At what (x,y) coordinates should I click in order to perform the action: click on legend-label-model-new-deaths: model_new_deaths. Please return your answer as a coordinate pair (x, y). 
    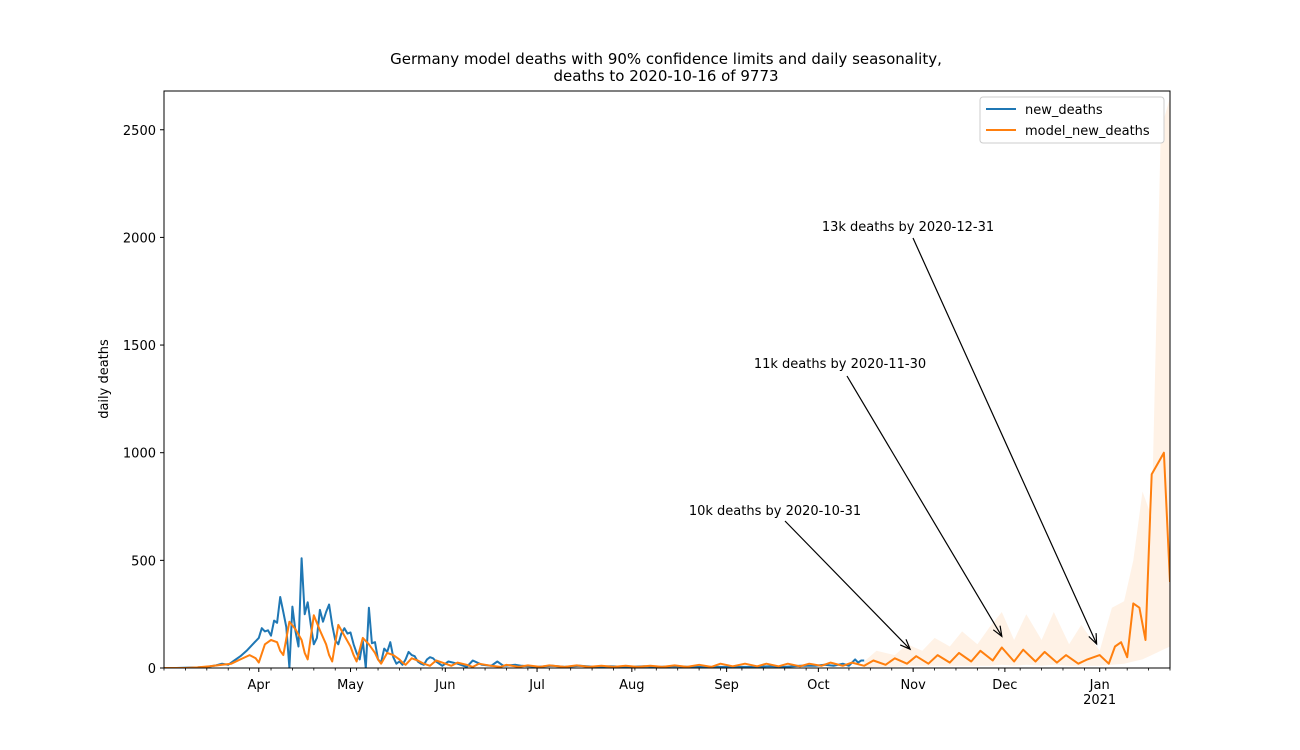
    Looking at the image, I should click on (1087, 131).